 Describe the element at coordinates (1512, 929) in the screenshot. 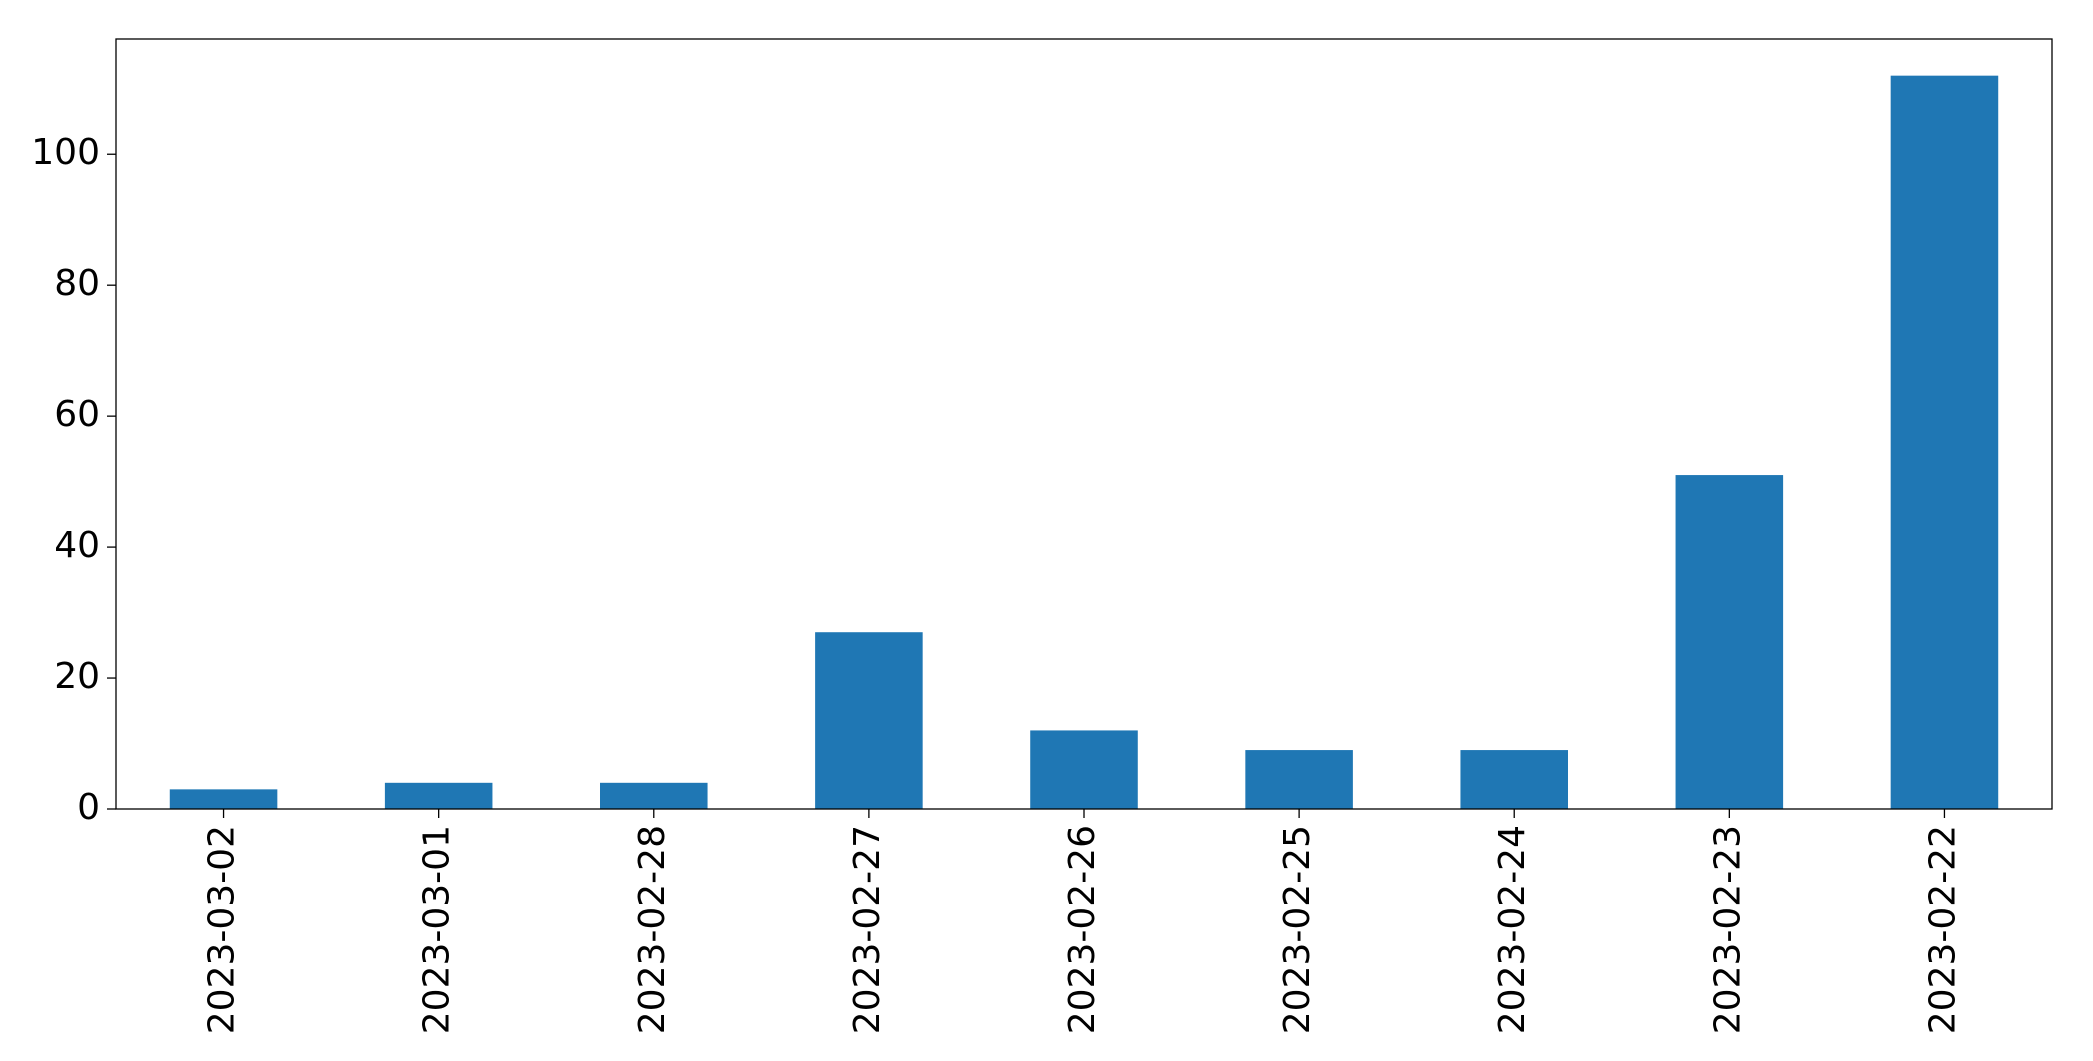

I see `x-tick-label: 2023-02-24` at that location.